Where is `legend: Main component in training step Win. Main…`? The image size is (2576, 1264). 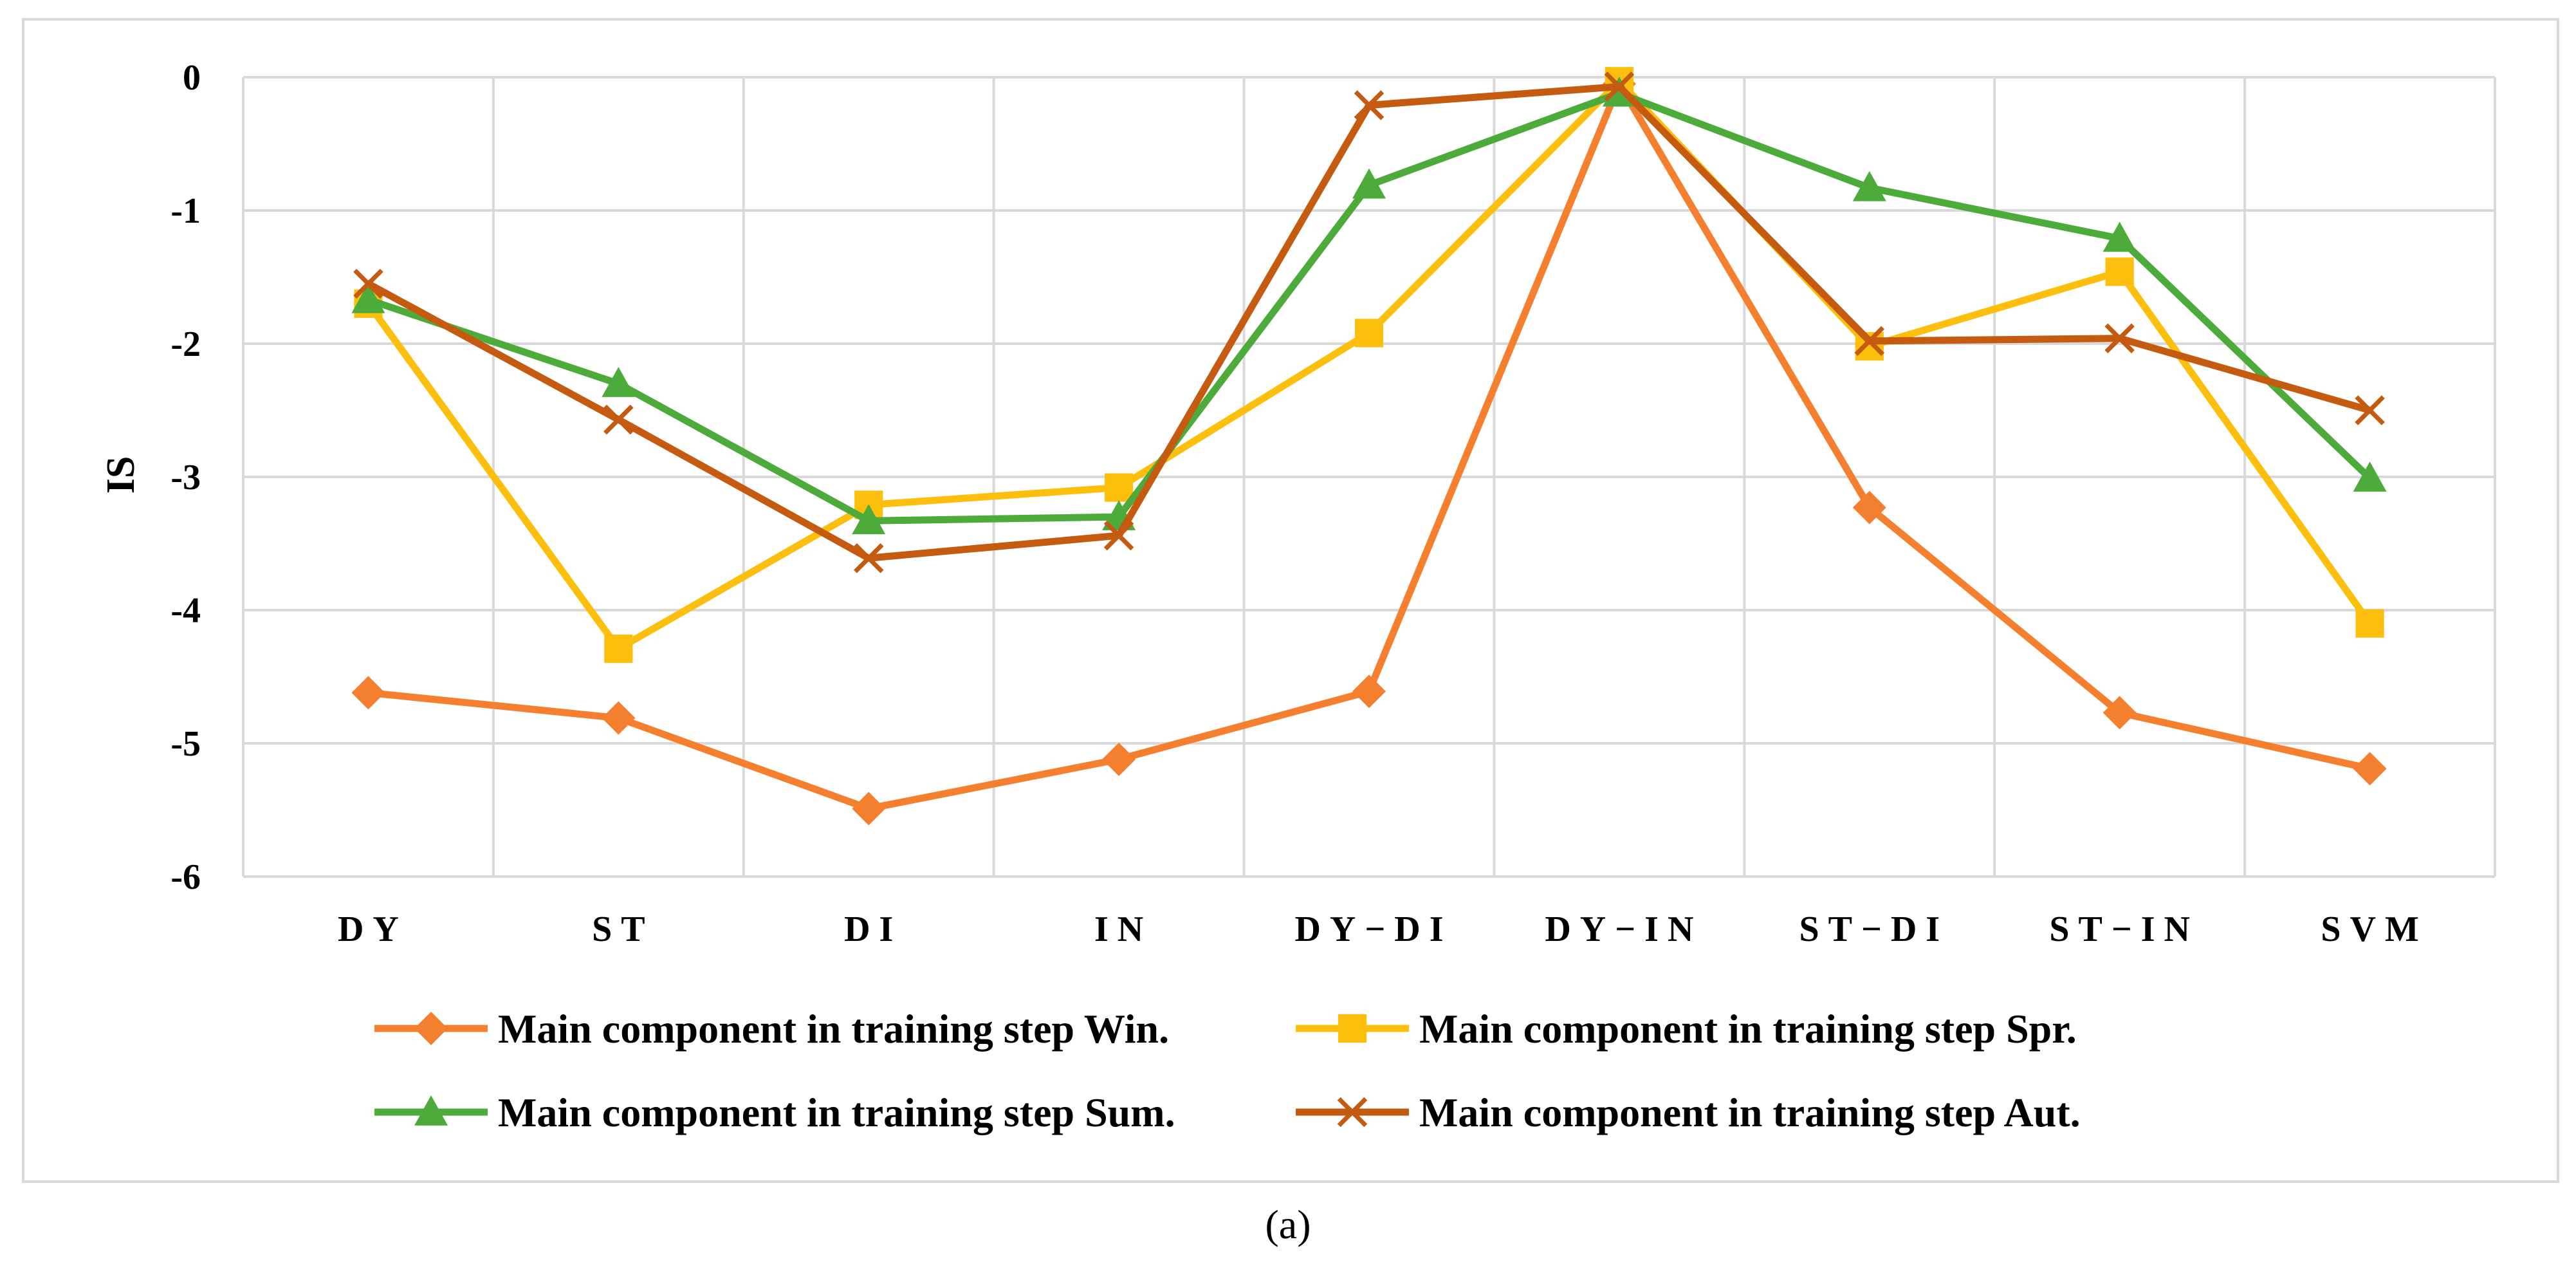 legend: Main component in training step Win. Main… is located at coordinates (1227, 1070).